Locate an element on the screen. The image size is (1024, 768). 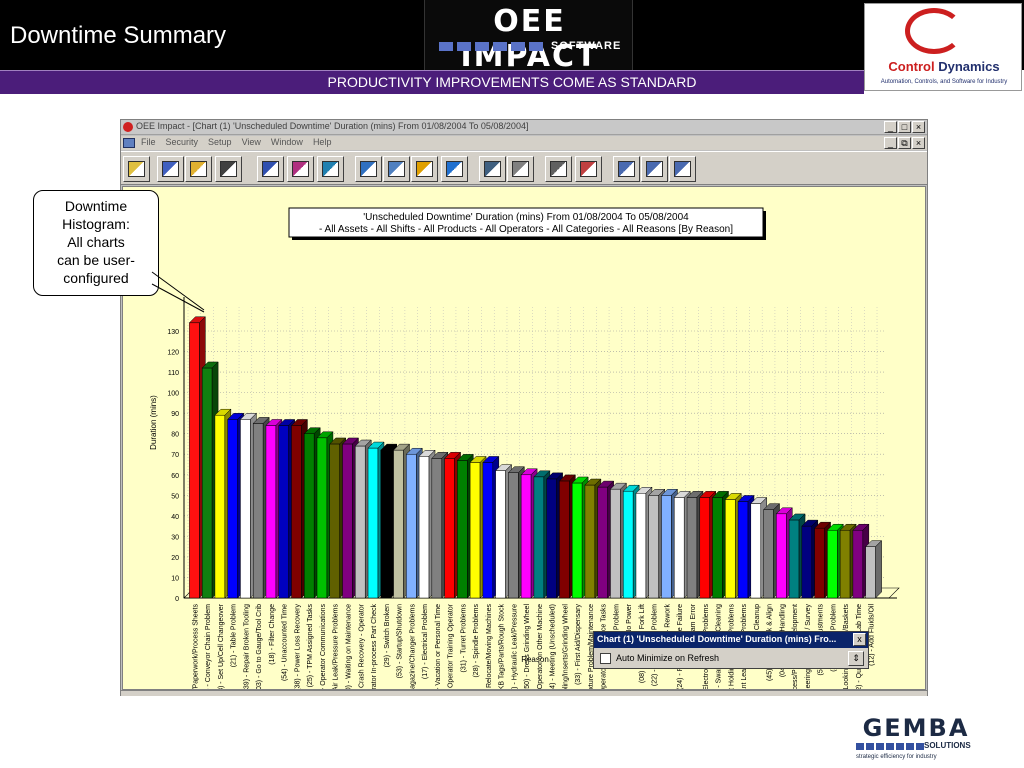
x-tick-label: (54) - Unaccounted Time is located at coordinates (285, 642).